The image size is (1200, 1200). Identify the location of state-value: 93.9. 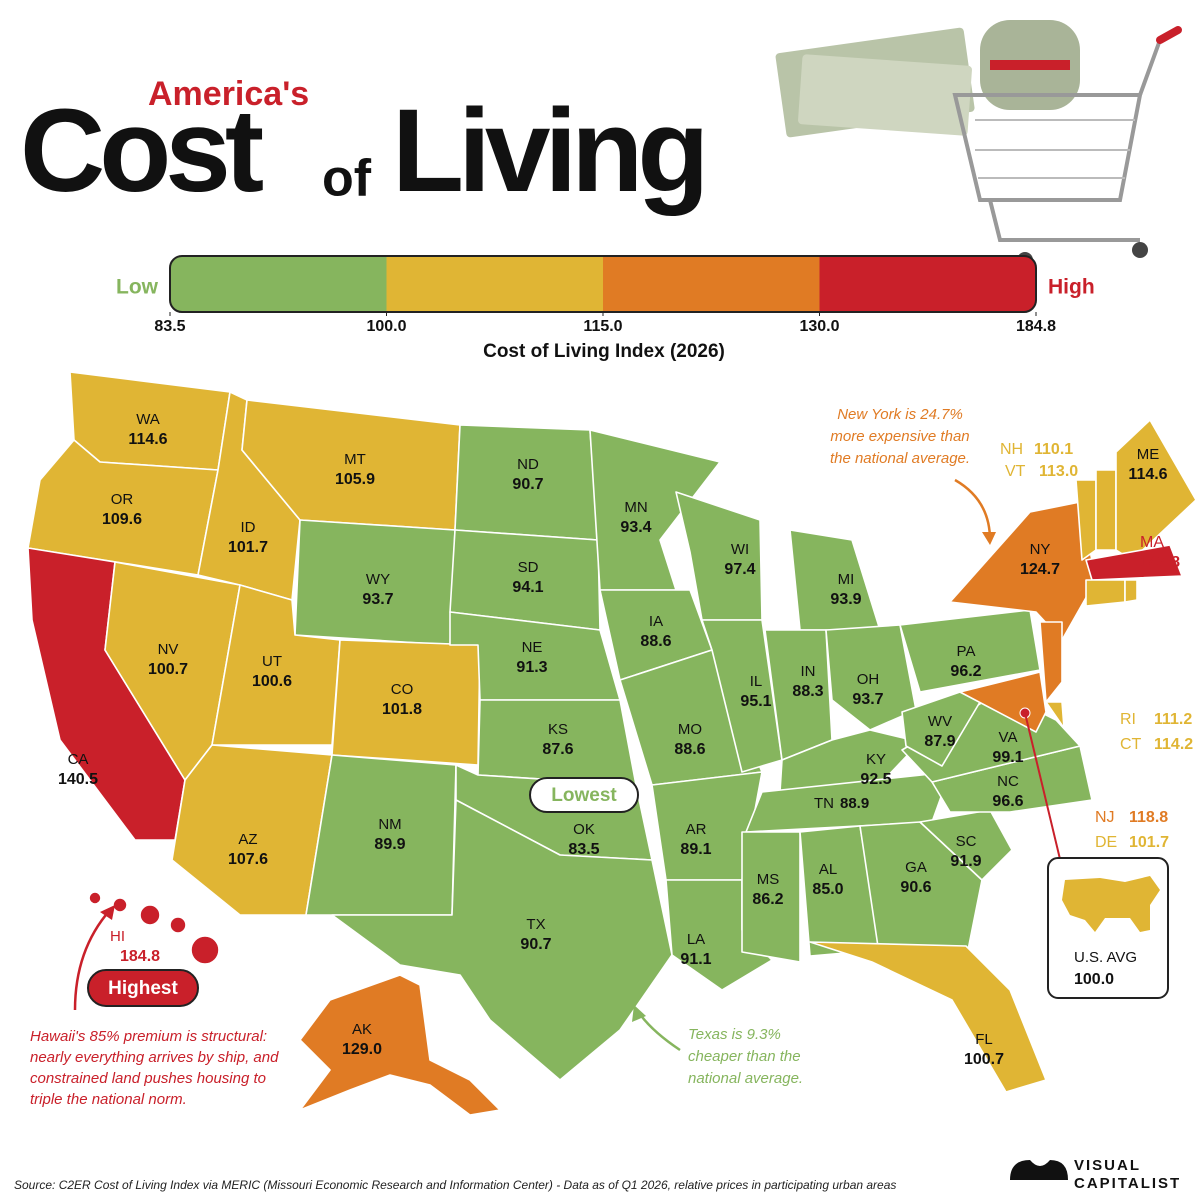
(845, 599).